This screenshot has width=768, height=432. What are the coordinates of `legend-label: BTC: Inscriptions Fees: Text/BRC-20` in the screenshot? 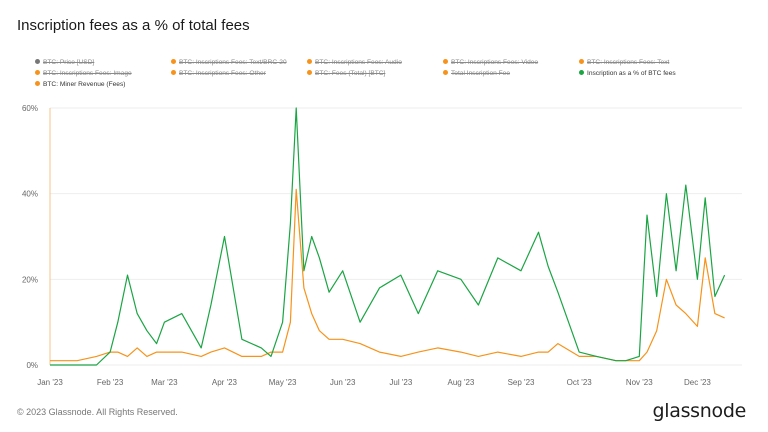 It's located at (233, 62).